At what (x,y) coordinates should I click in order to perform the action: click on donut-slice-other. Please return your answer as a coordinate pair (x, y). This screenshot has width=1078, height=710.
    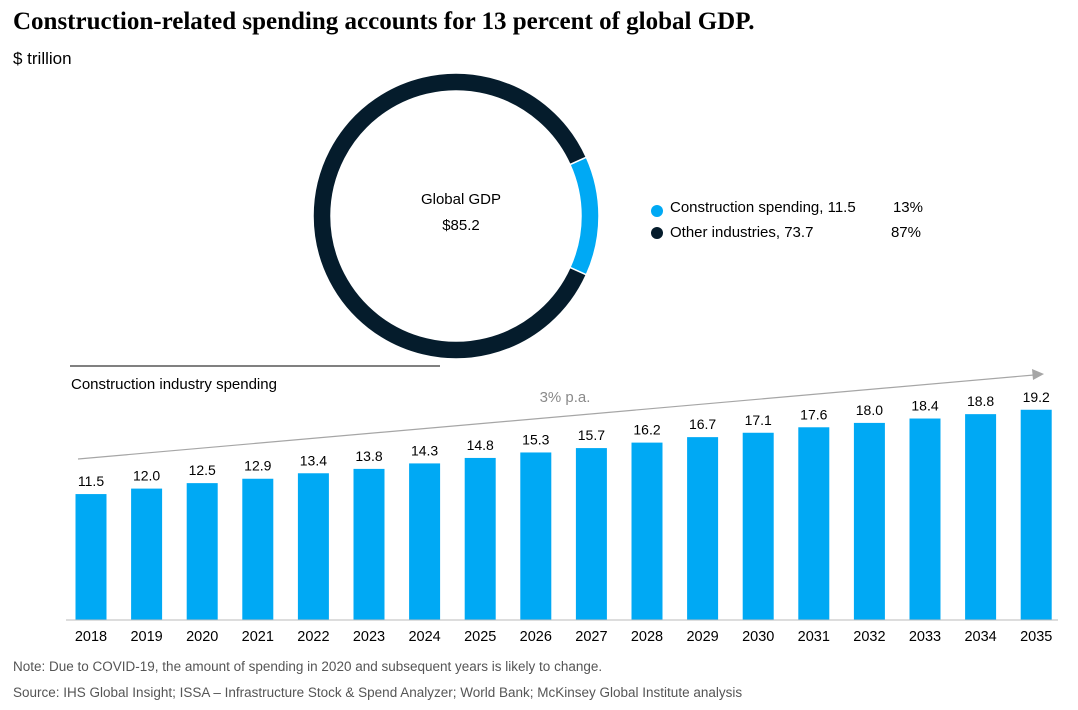
    Looking at the image, I should click on (450, 216).